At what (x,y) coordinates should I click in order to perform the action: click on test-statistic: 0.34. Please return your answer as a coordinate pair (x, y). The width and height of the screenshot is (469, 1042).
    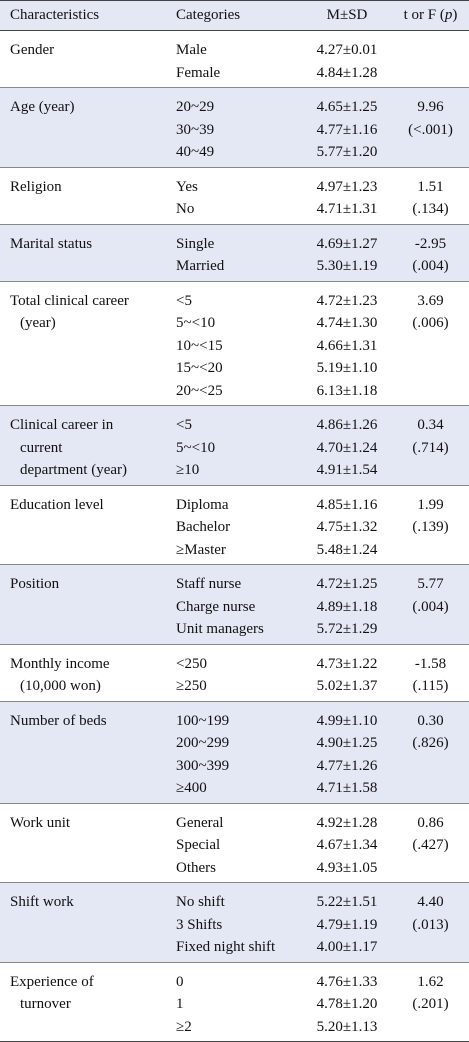
    Looking at the image, I should click on (430, 425).